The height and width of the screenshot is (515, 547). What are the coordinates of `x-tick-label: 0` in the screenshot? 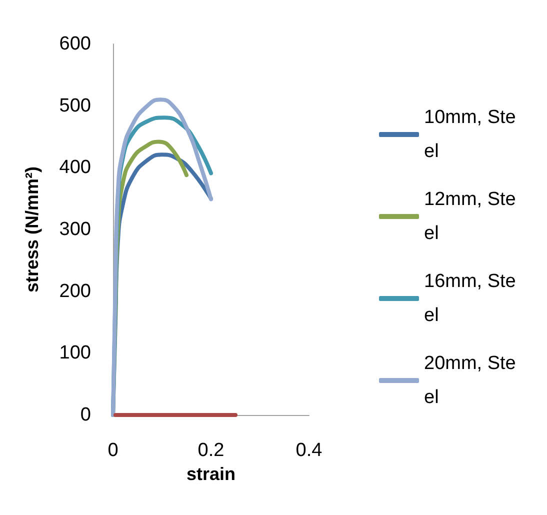 It's located at (113, 450).